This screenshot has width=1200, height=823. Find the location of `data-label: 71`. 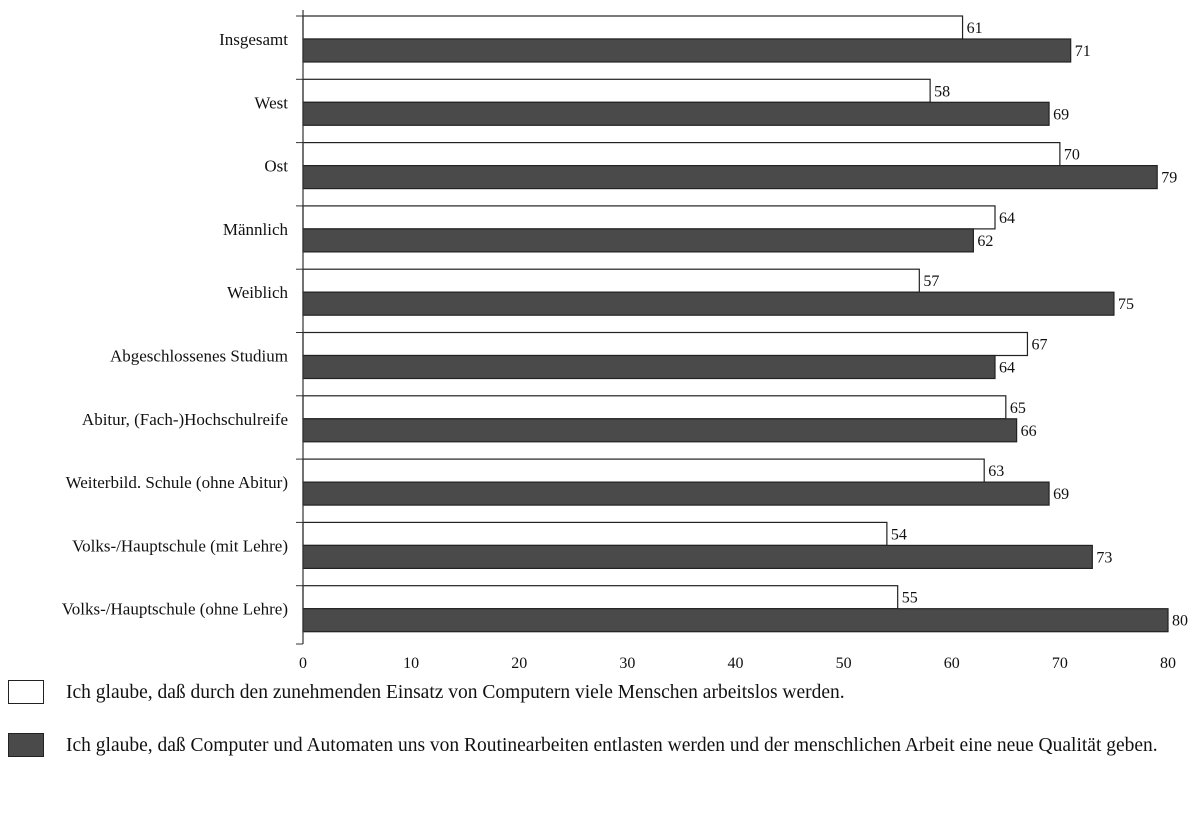

data-label: 71 is located at coordinates (1083, 51).